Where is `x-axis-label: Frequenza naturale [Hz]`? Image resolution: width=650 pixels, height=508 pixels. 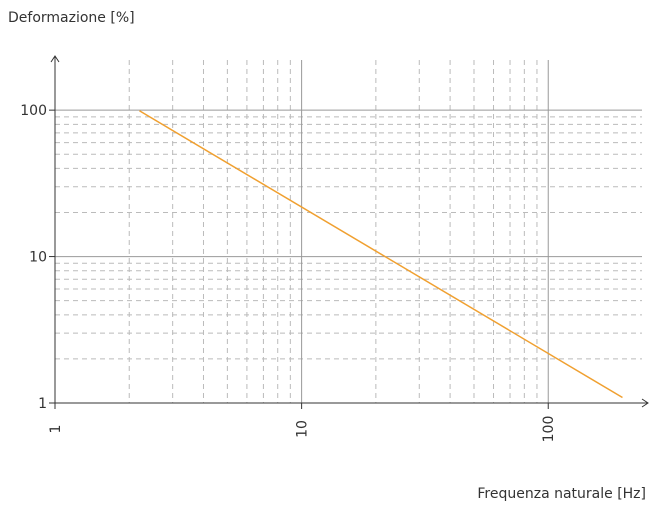
x-axis-label: Frequenza naturale [Hz] is located at coordinates (561, 494).